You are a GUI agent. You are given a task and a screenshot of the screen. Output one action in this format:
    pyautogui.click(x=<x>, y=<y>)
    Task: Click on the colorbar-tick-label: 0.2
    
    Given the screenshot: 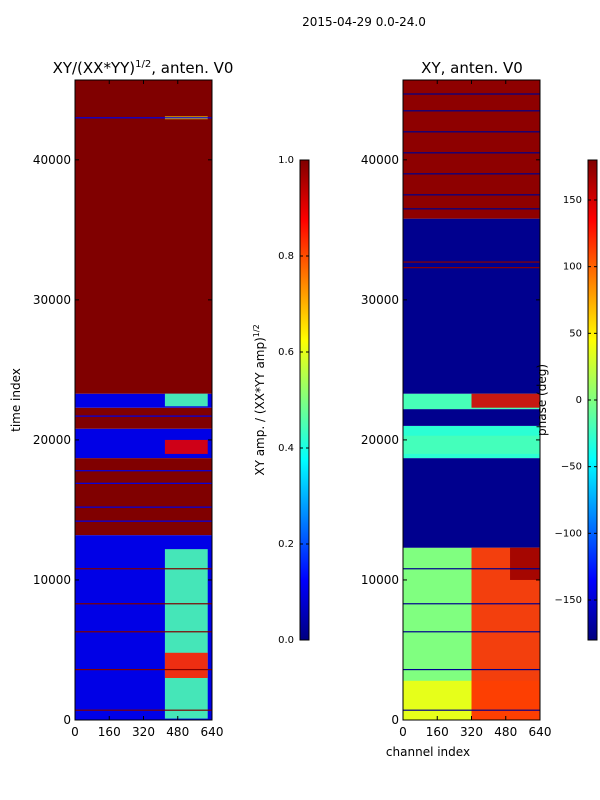 What is the action you would take?
    pyautogui.click(x=286, y=544)
    